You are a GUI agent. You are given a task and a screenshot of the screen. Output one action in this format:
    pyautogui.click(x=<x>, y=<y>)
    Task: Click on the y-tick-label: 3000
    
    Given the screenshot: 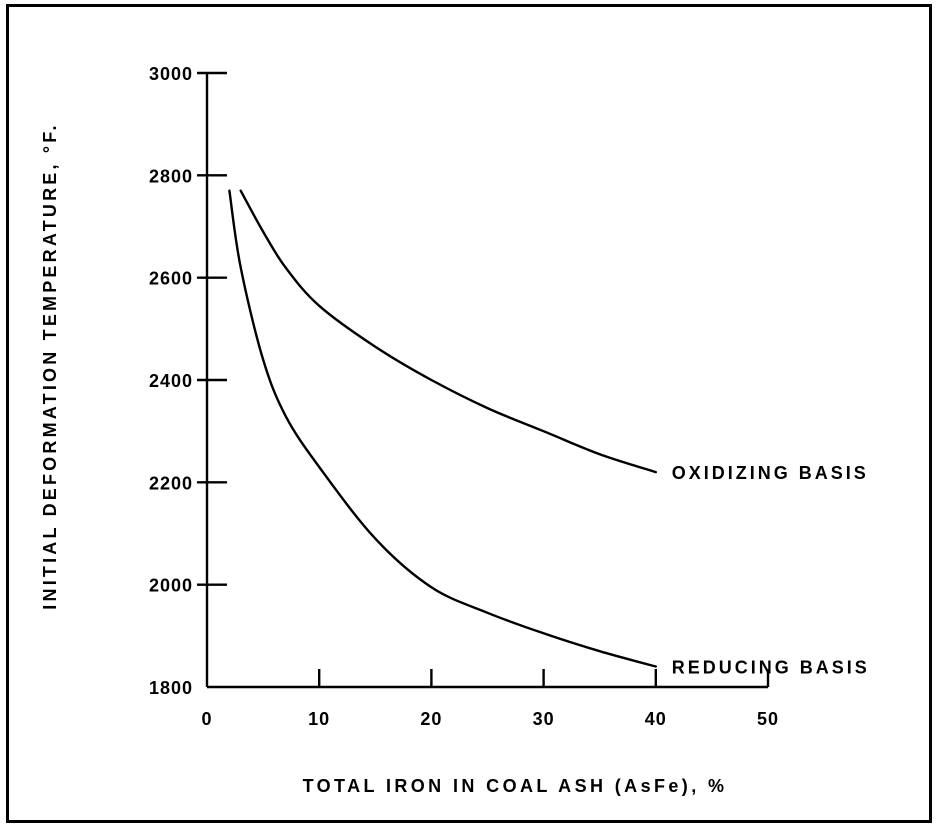 What is the action you would take?
    pyautogui.click(x=171, y=74)
    